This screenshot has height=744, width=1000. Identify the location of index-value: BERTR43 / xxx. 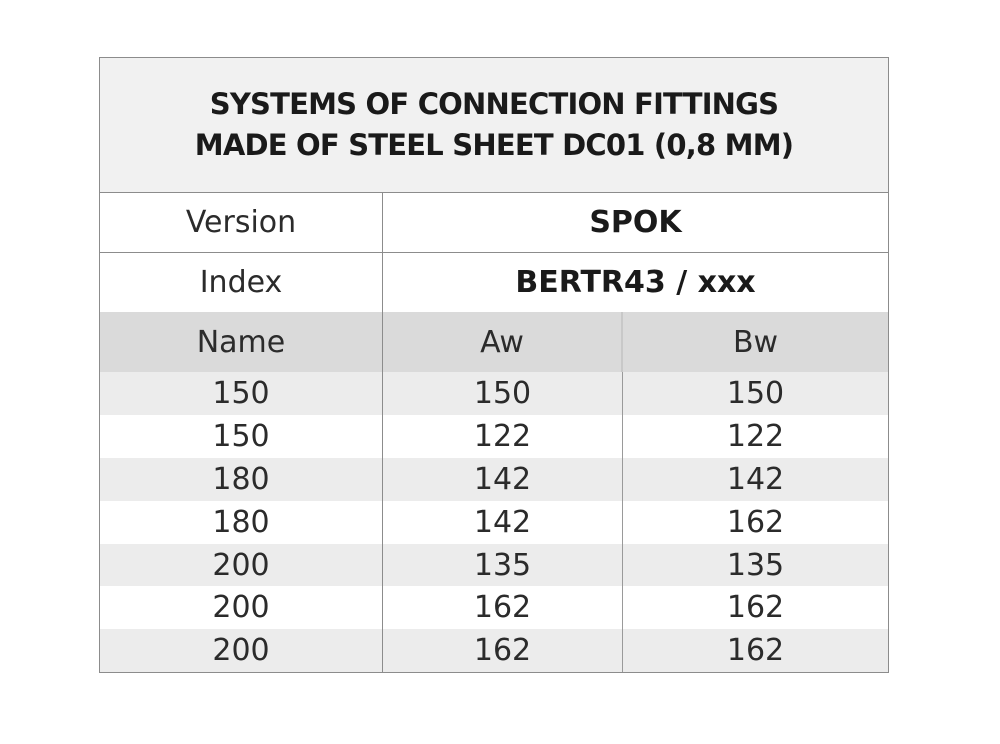
(635, 282).